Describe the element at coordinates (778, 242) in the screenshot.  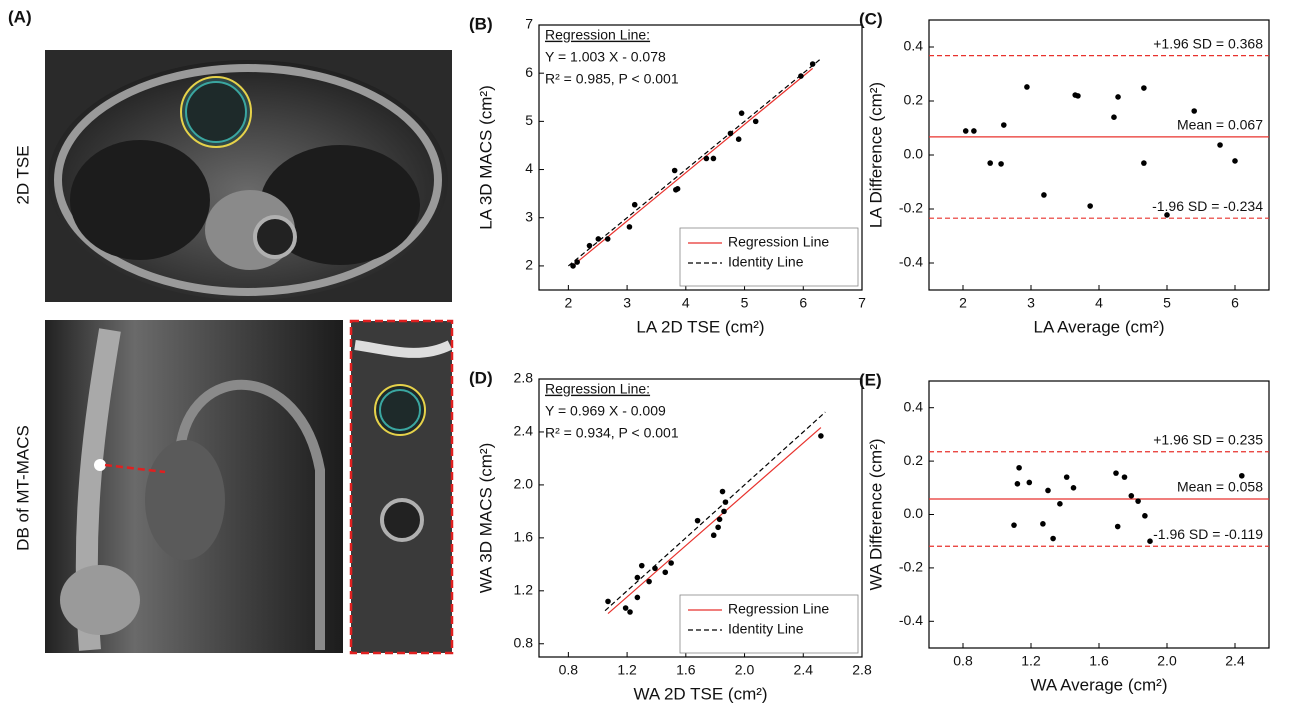
I see `legend-label: Regression Line` at that location.